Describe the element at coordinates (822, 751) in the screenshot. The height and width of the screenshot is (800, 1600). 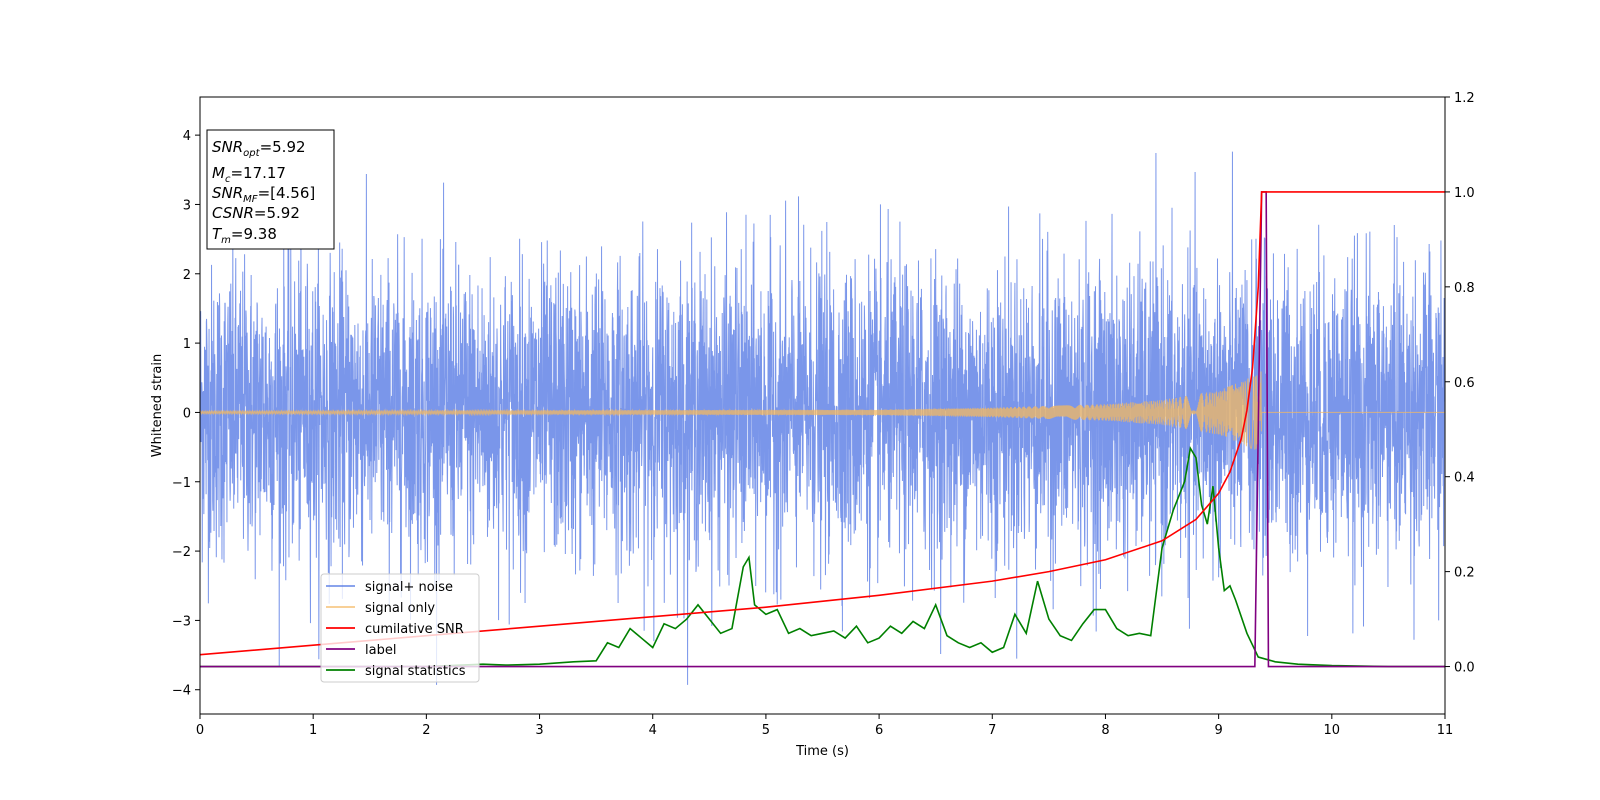
I see `x-axis-label: Time (s)` at that location.